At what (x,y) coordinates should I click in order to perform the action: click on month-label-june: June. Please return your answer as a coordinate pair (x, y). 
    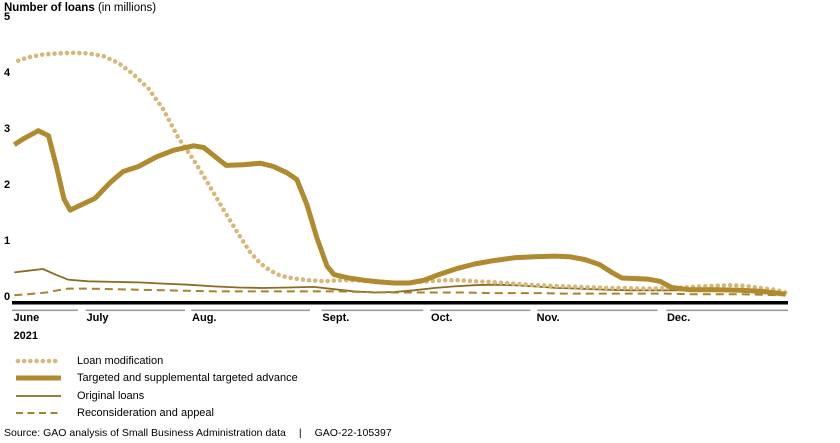
    Looking at the image, I should click on (26, 318).